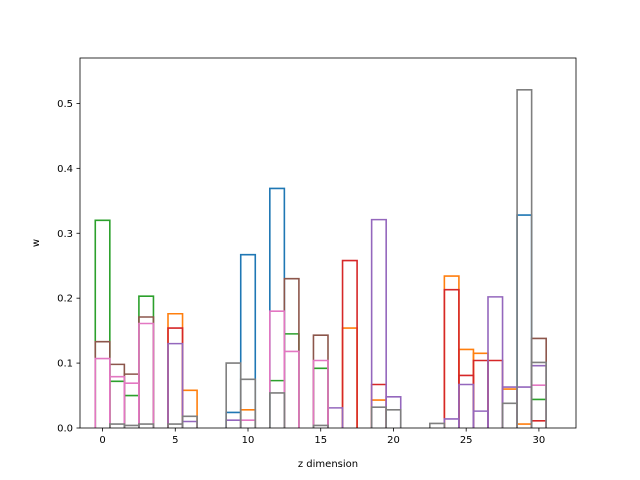 The image size is (640, 480). What do you see at coordinates (68, 267) in the screenshot?
I see `y-axis-ticks: 0.0 0.1 0.2 0.3 0.4 0.5` at bounding box center [68, 267].